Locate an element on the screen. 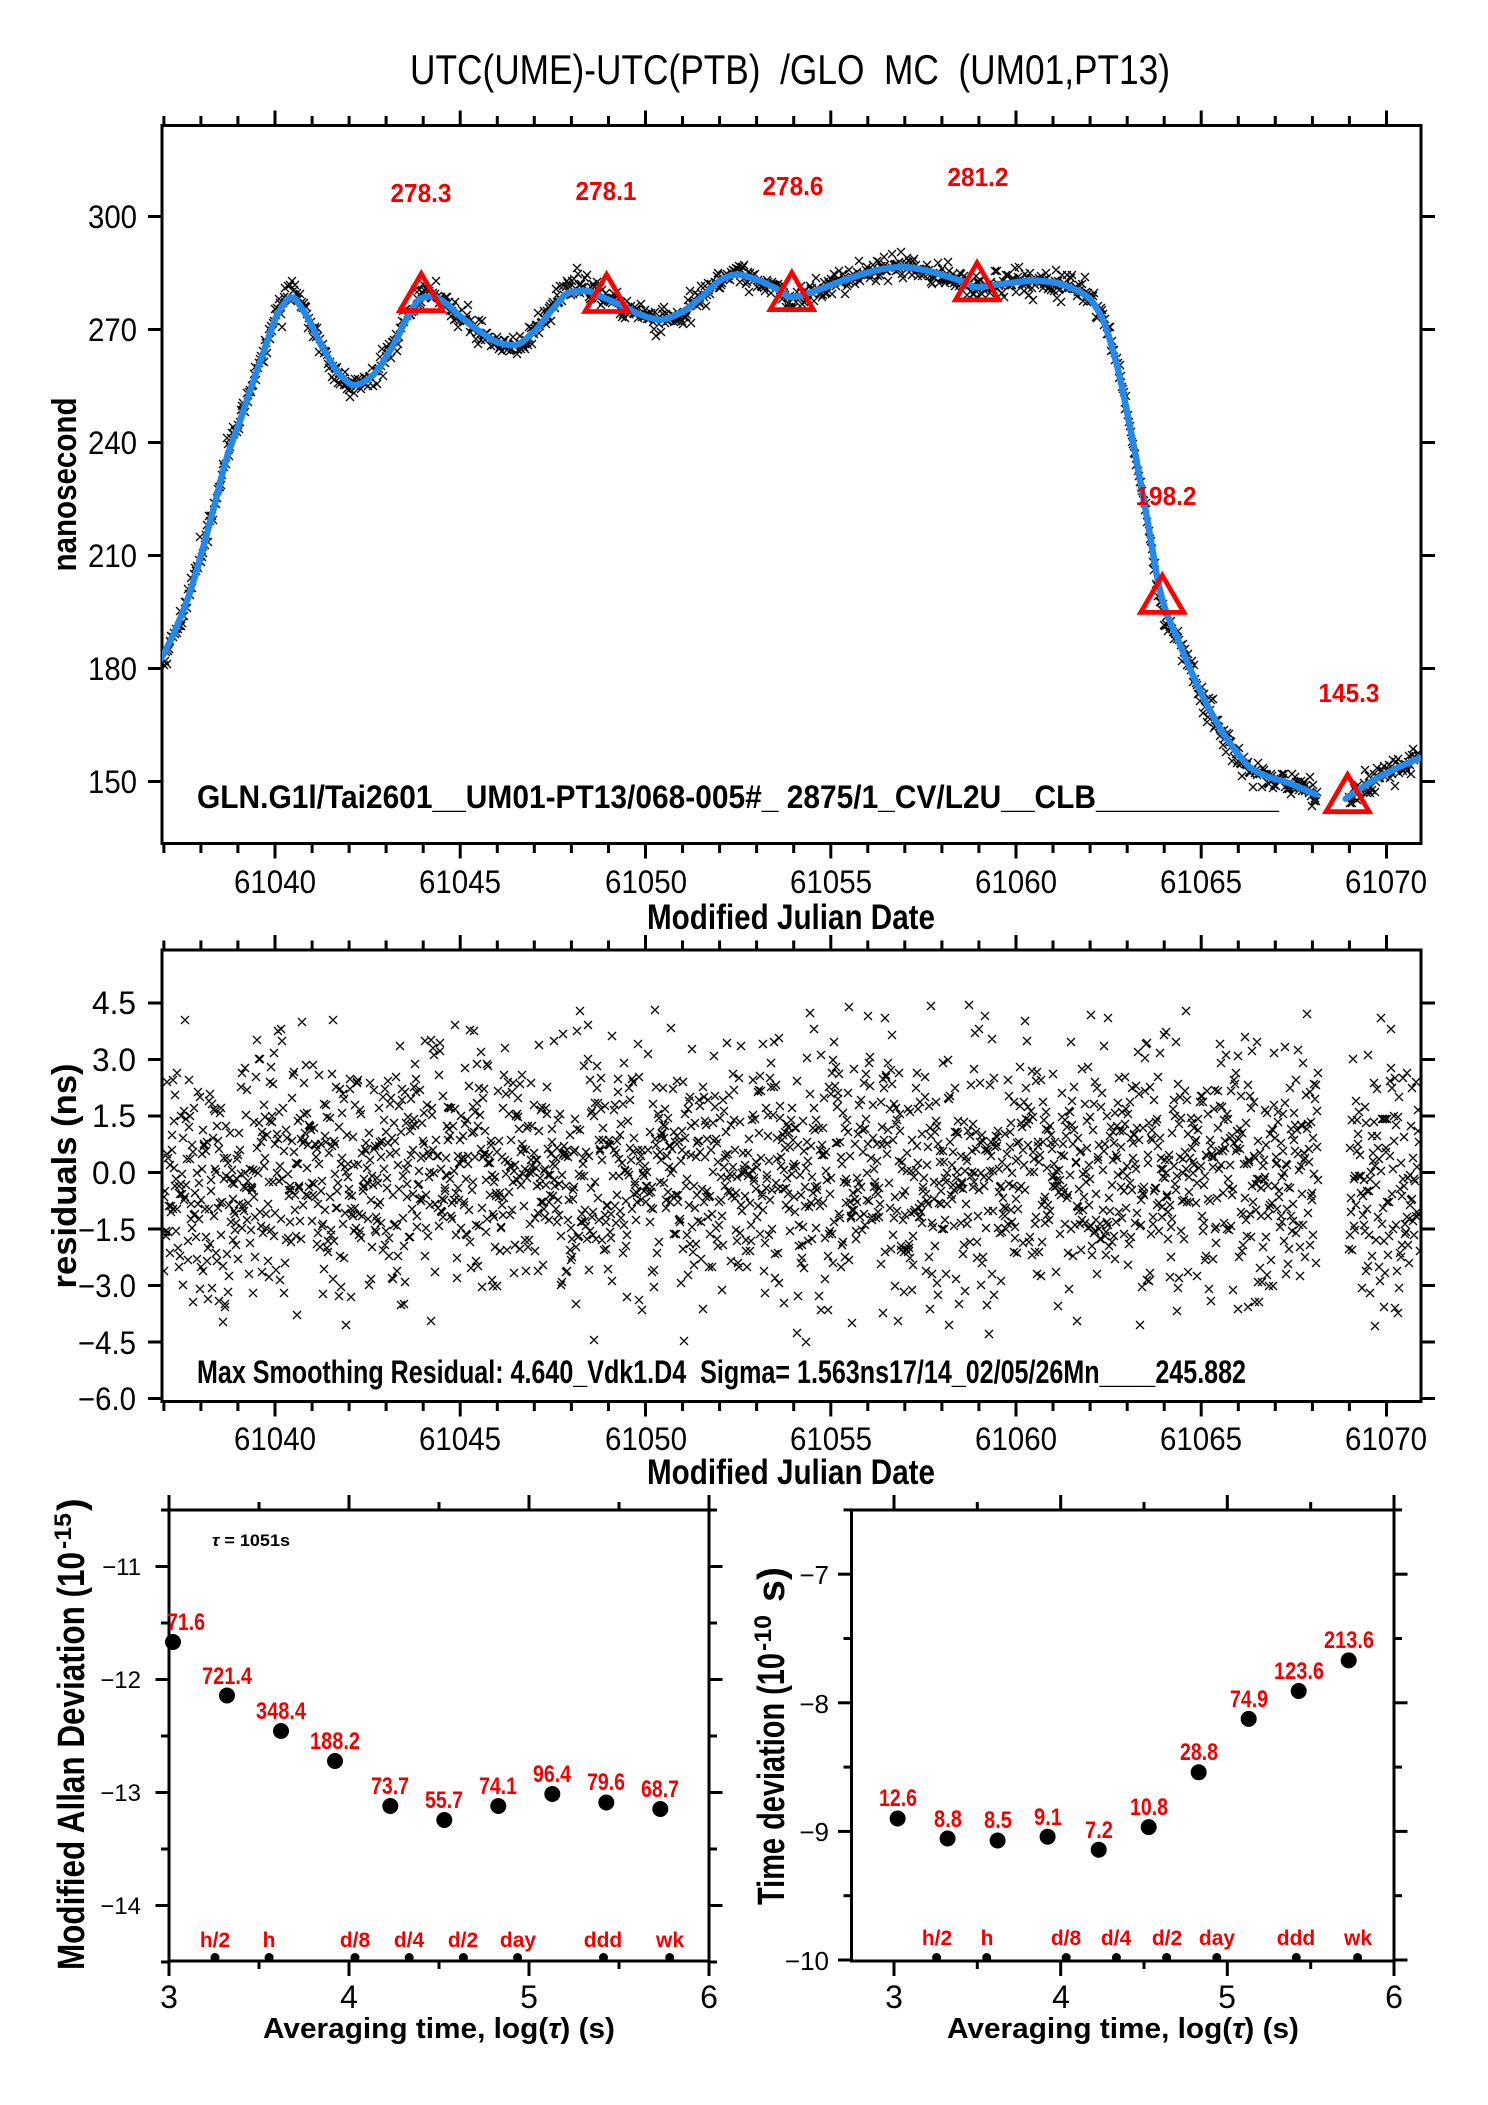 This screenshot has width=1488, height=2105. svg-text: 71.6 is located at coordinates (186, 1622).